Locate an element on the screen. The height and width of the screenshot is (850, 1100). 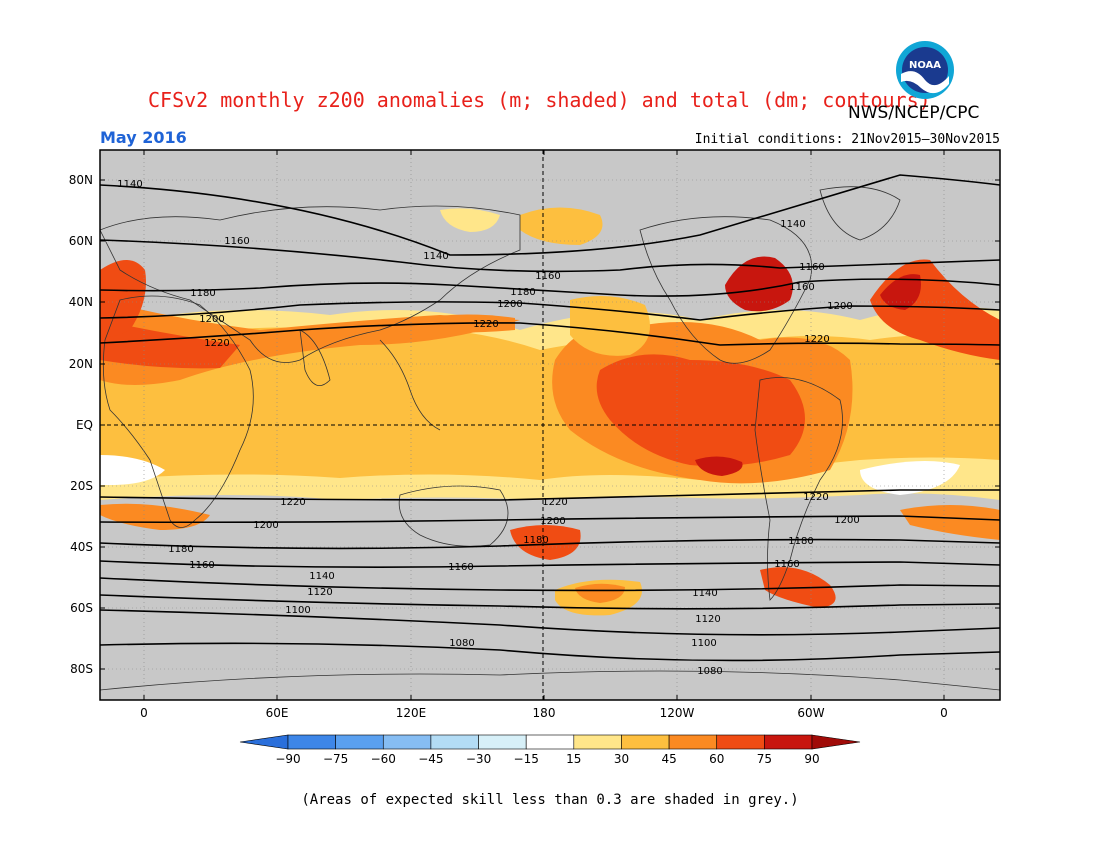
lat-label-80s: 80S is located at coordinates (81, 669).